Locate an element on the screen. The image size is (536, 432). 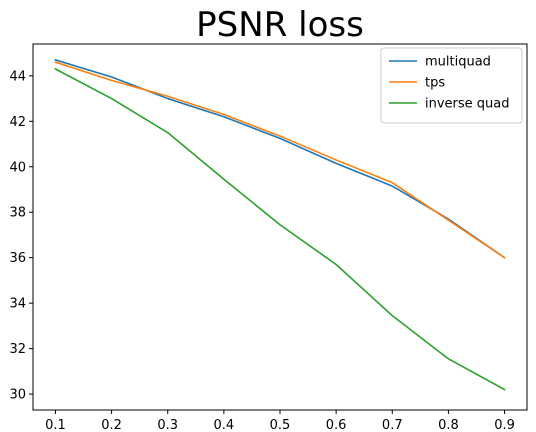
x-tick-label: 0.9 is located at coordinates (504, 425).